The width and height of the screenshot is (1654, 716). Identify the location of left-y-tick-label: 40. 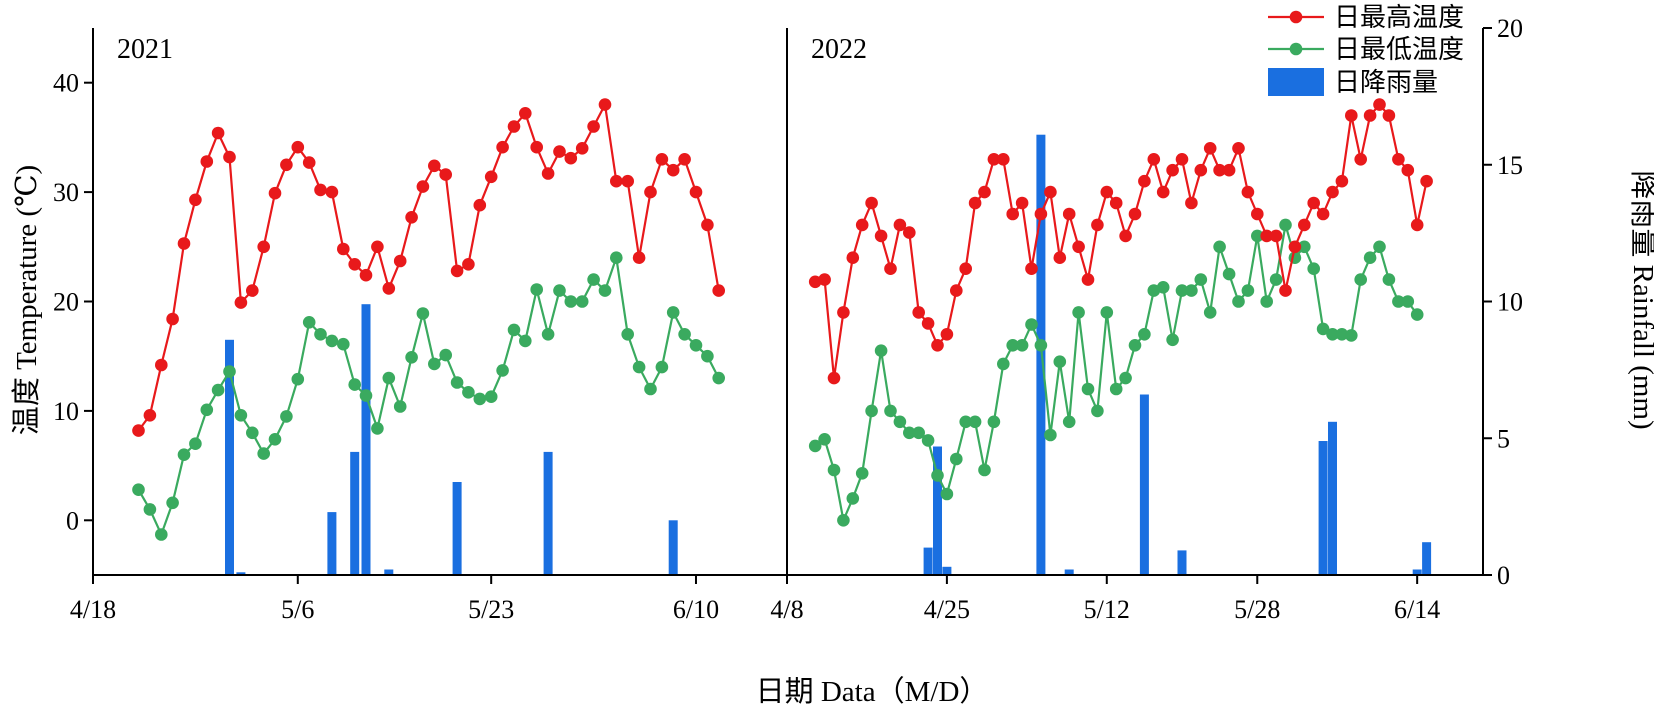
(66, 83).